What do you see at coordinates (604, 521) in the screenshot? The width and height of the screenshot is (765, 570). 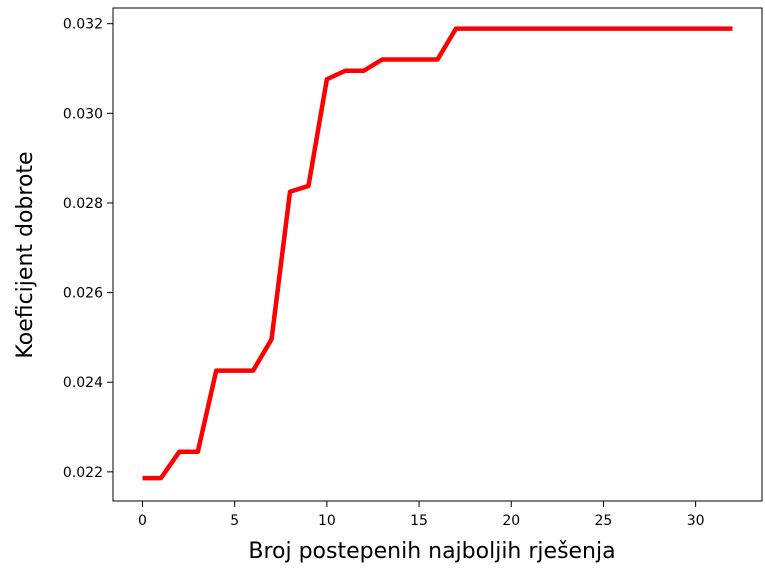 I see `x-tick-label: 25` at bounding box center [604, 521].